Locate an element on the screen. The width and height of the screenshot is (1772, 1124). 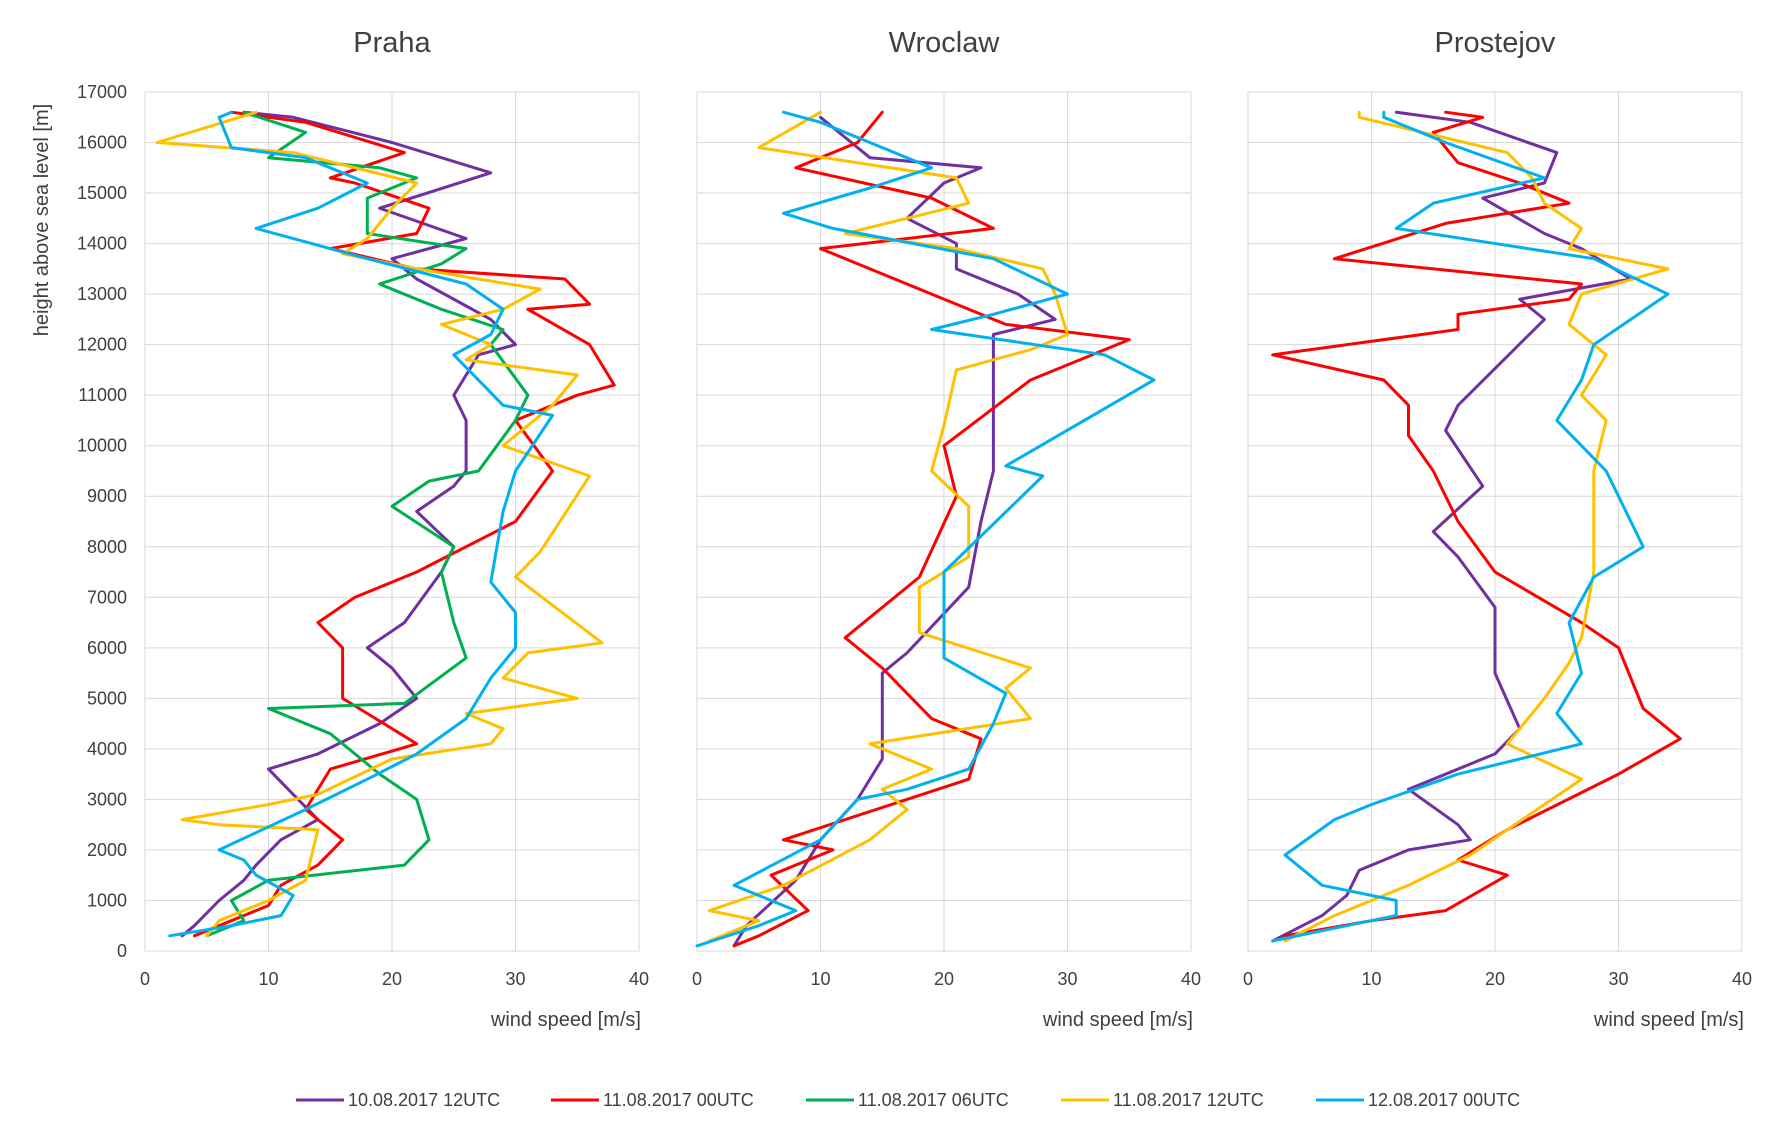
legend-label: 12.08.2017 00UTC is located at coordinates (1444, 1100).